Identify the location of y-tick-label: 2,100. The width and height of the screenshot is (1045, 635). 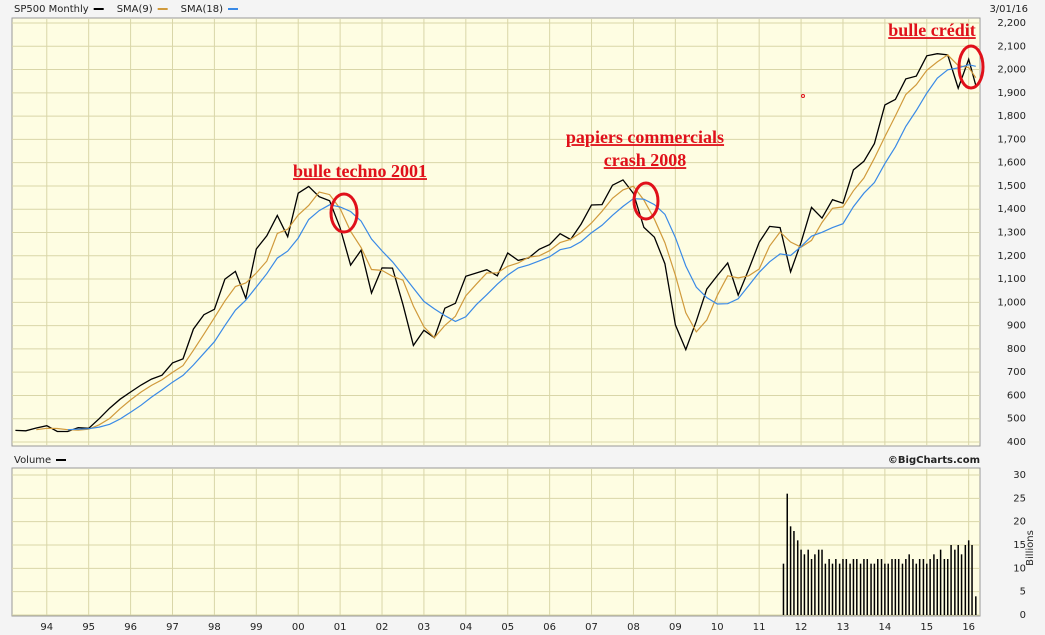
(1011, 46).